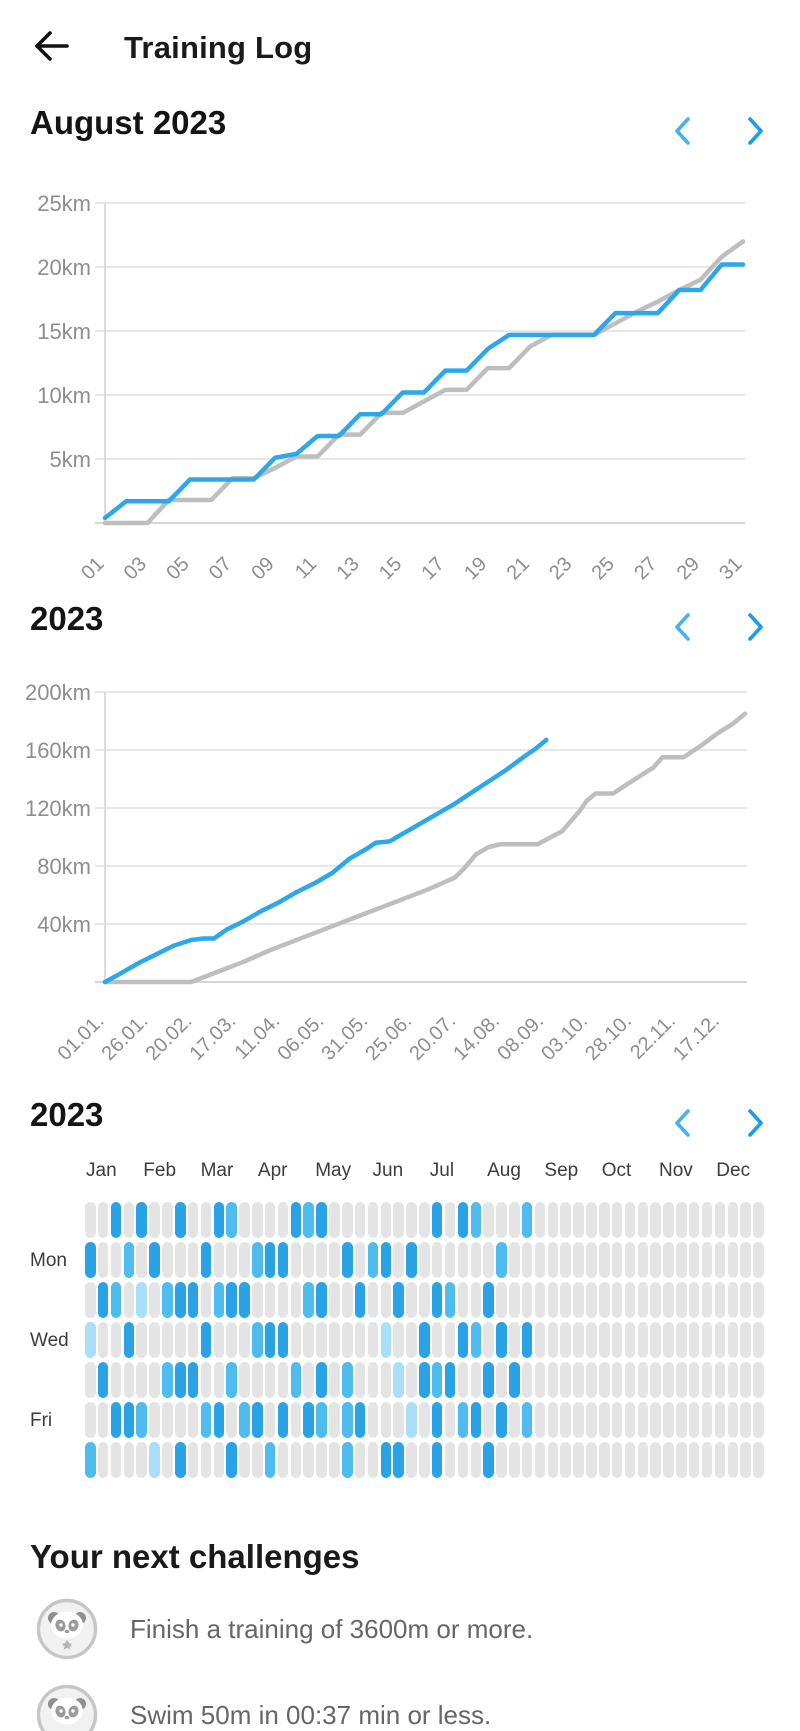 The height and width of the screenshot is (1731, 800). What do you see at coordinates (58, 750) in the screenshot?
I see `y-tick-label: 160km` at bounding box center [58, 750].